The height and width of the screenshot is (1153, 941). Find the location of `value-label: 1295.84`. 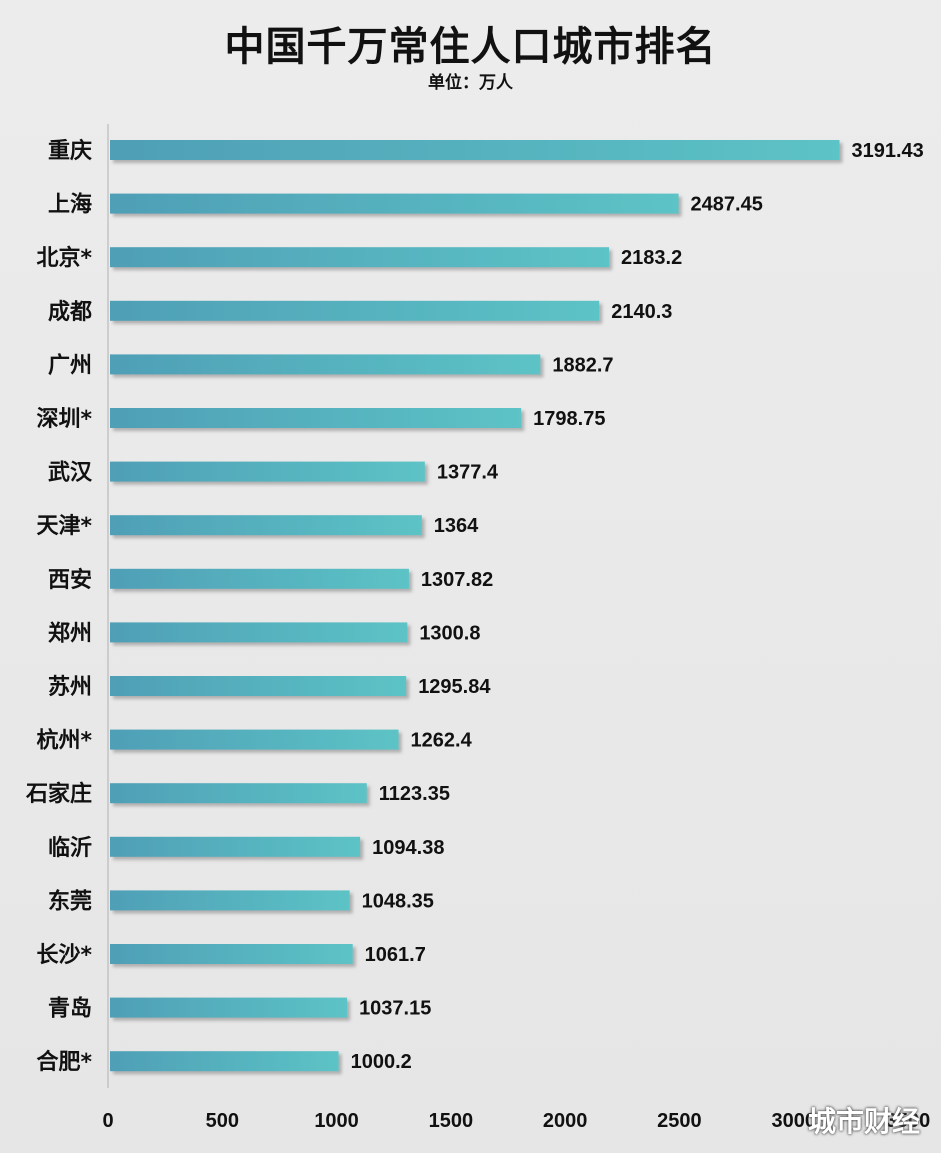

value-label: 1295.84 is located at coordinates (454, 687).